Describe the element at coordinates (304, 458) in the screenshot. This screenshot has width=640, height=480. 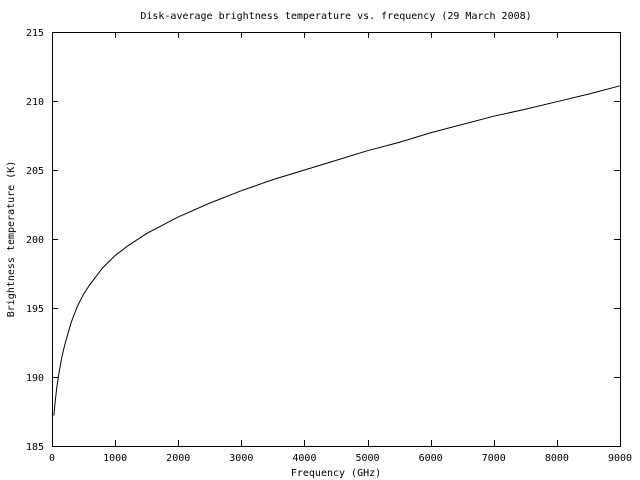
I see `x-tick-label: 4000` at that location.